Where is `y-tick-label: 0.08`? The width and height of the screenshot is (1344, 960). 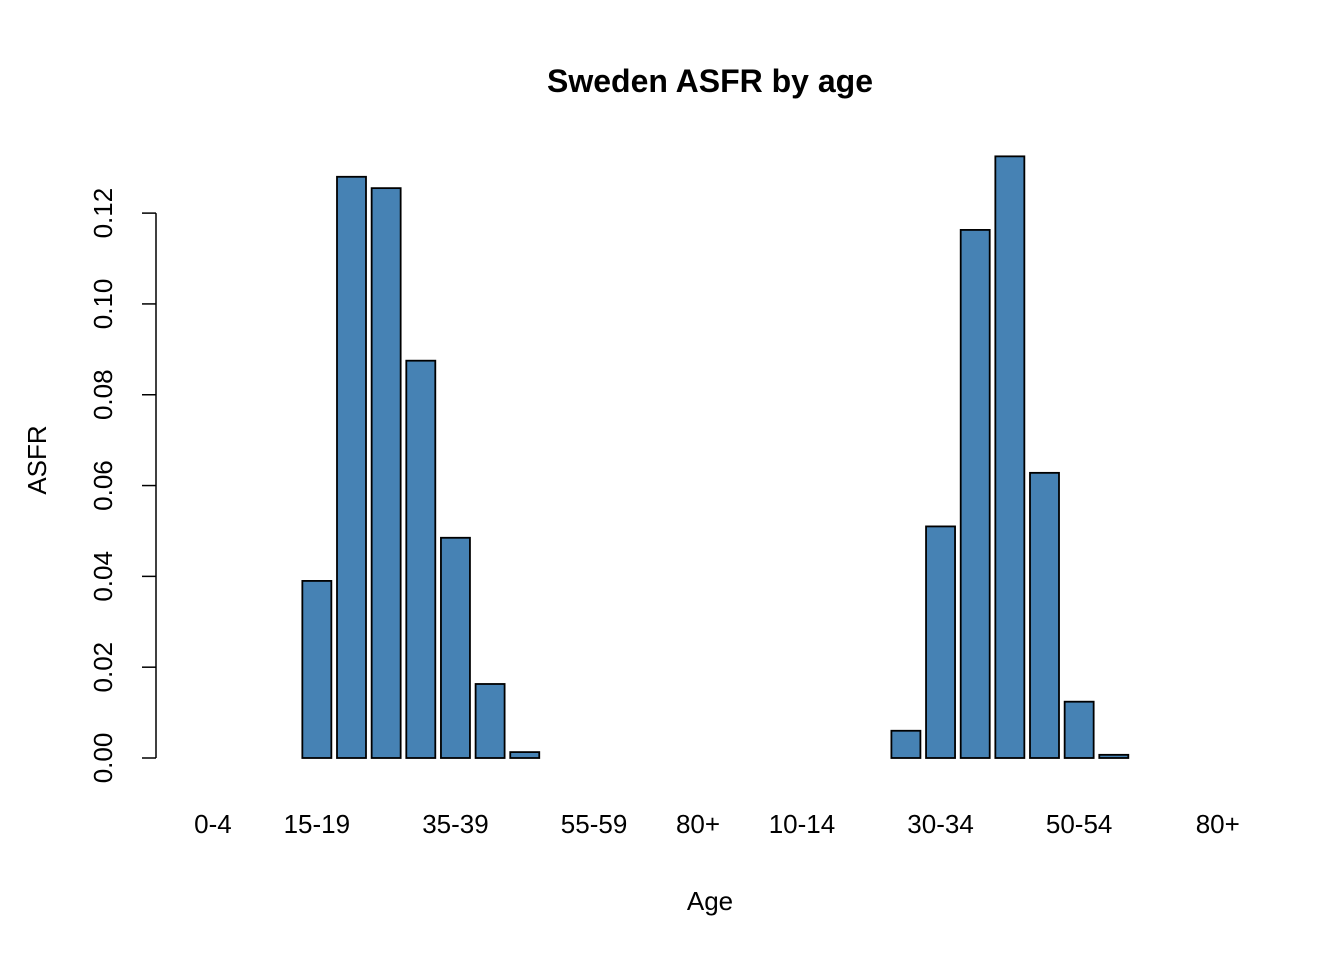
y-tick-label: 0.08 is located at coordinates (103, 394).